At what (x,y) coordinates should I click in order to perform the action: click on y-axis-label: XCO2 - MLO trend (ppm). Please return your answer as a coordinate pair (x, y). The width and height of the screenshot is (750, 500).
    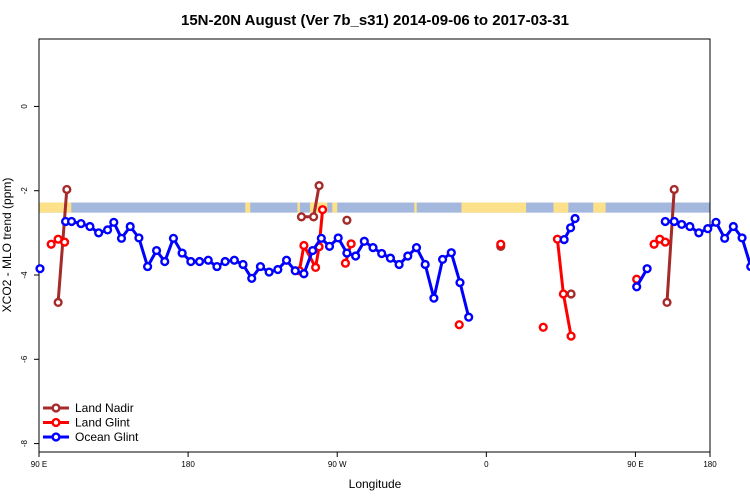
    Looking at the image, I should click on (7, 245).